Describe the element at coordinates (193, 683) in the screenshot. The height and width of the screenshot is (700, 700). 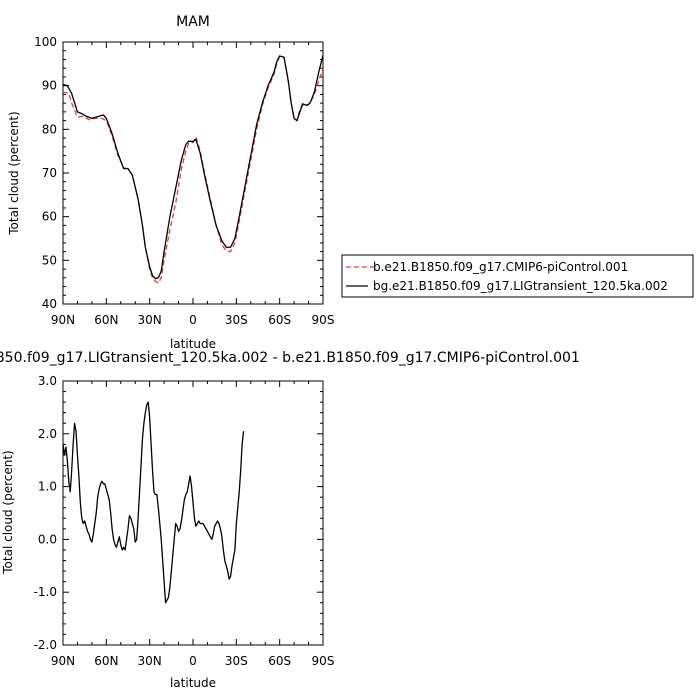
I see `bottom-xlabel: latitude` at that location.